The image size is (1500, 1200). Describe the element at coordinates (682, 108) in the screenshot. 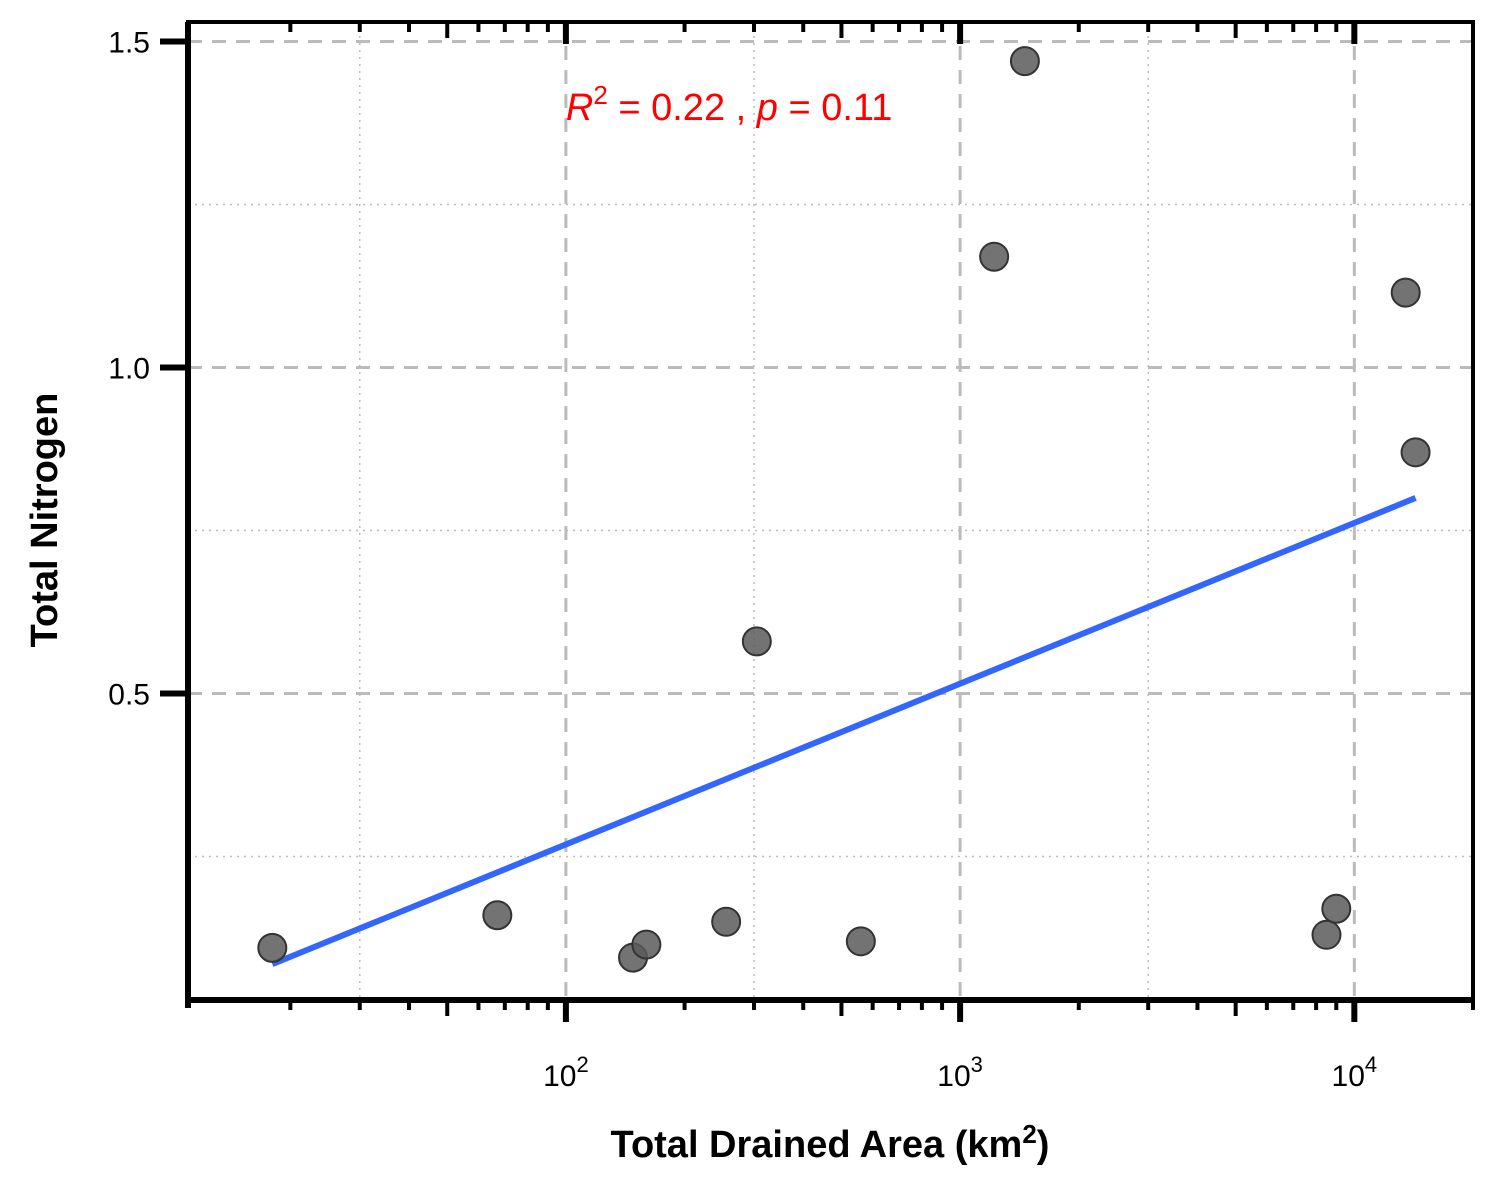

I see `r-squared-value: = 0.22 ,` at that location.